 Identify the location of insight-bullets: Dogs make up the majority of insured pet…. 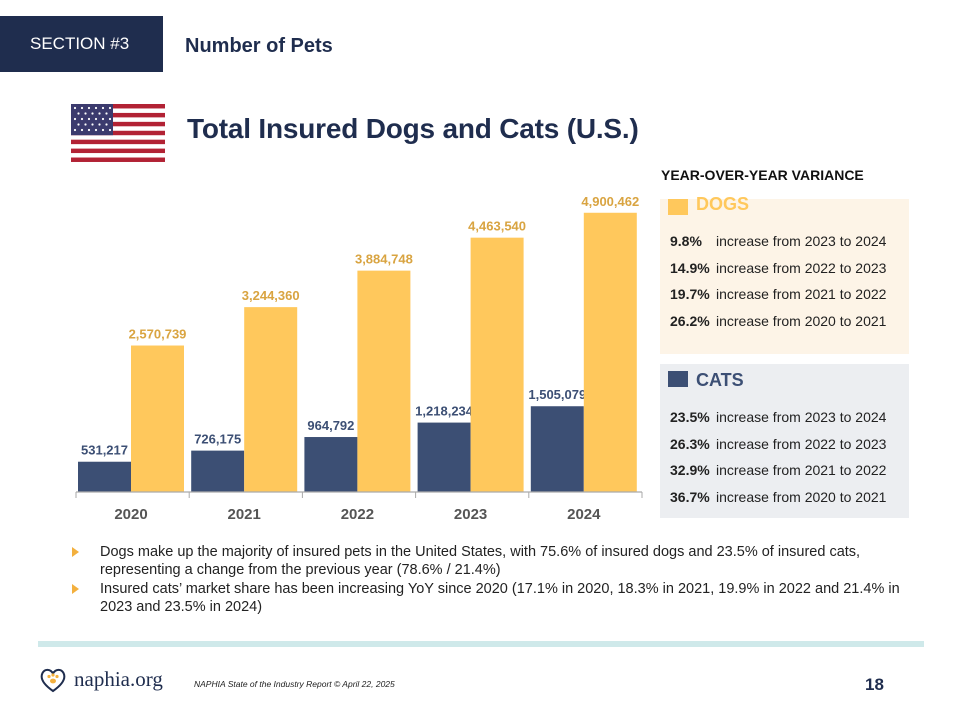
(492, 580).